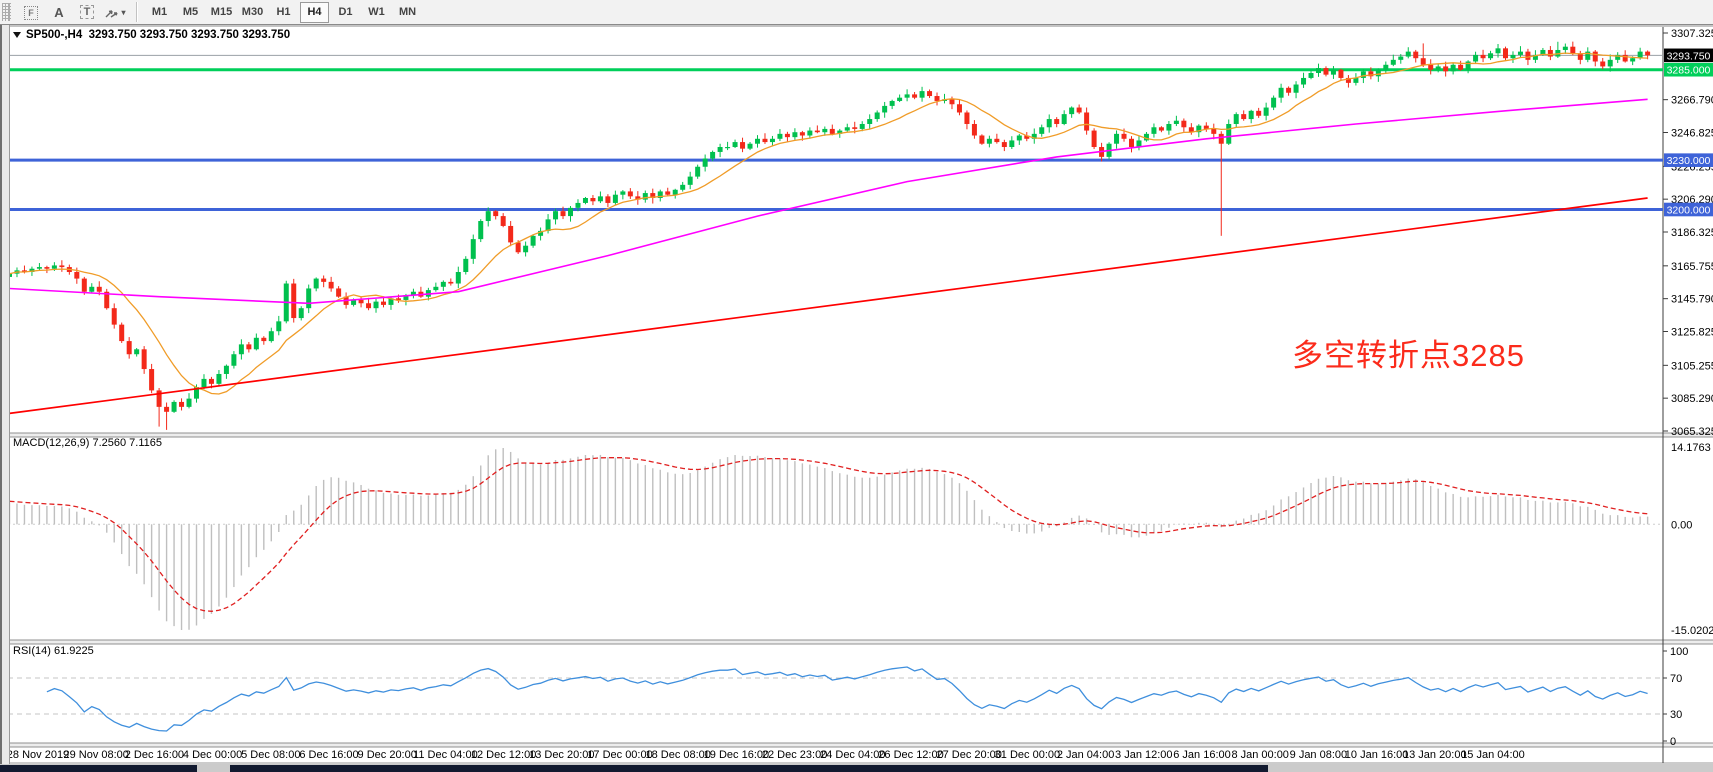 The height and width of the screenshot is (772, 1713). I want to click on frame-tool-icon: F, so click(31, 13).